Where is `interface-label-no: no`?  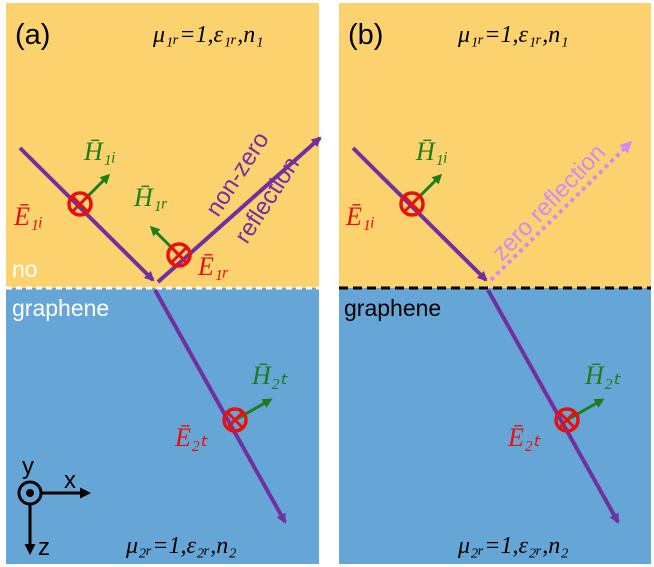
interface-label-no: no is located at coordinates (25, 269).